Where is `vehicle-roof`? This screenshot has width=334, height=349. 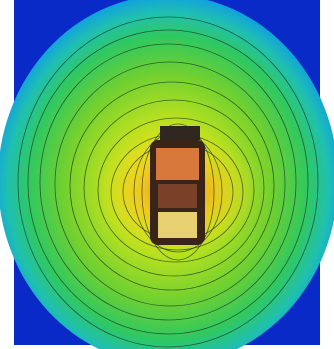 vehicle-roof is located at coordinates (177, 196).